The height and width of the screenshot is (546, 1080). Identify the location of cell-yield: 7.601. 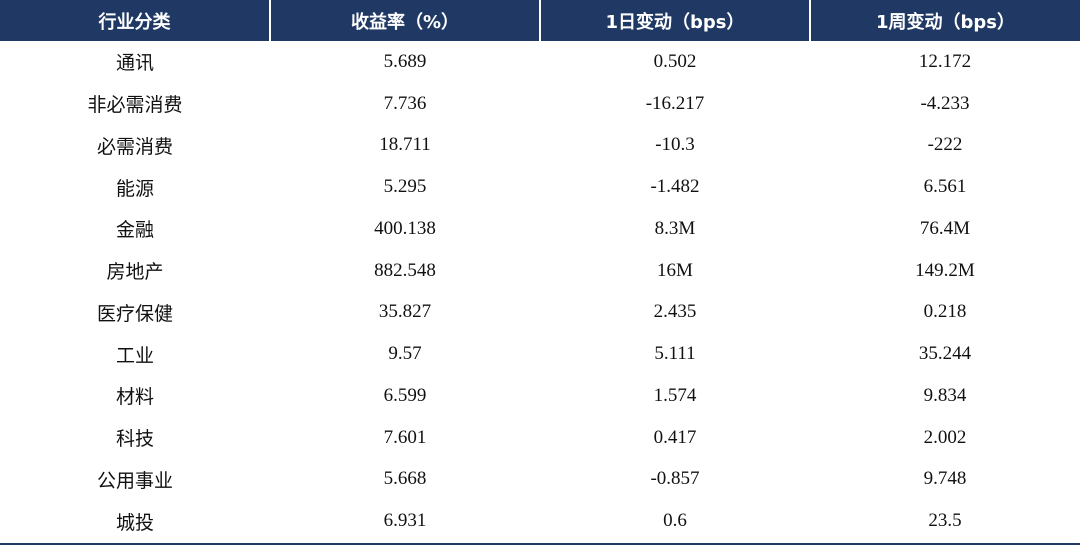
(405, 437).